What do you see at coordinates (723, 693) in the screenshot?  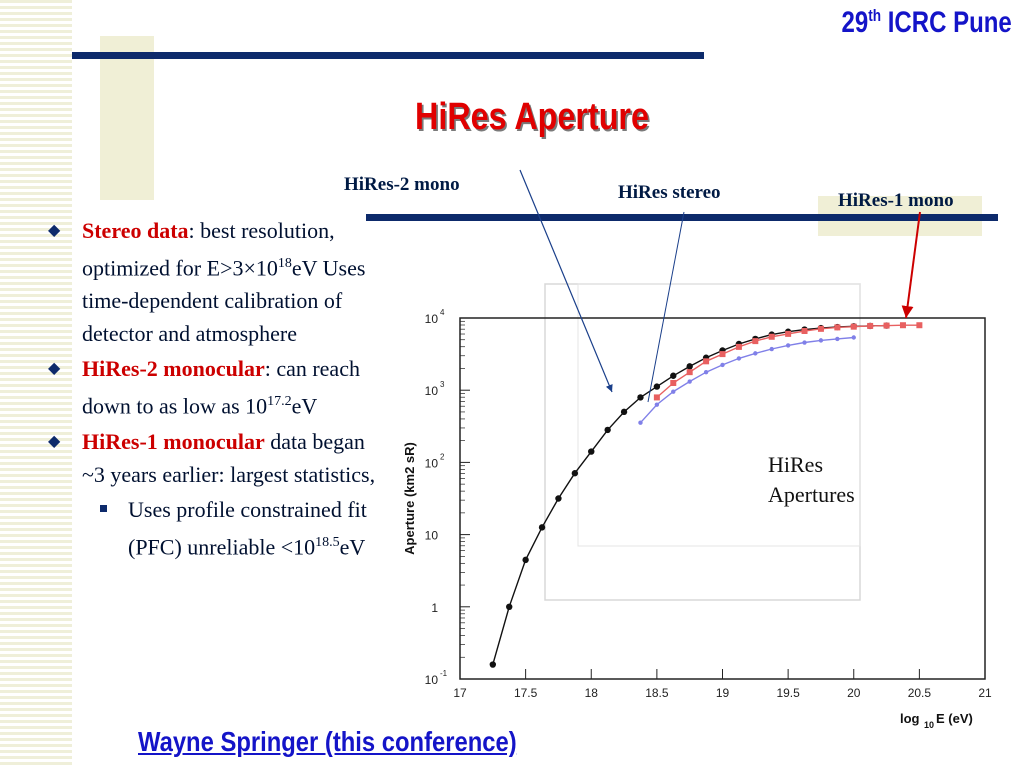 I see `x-tick-label: 19` at bounding box center [723, 693].